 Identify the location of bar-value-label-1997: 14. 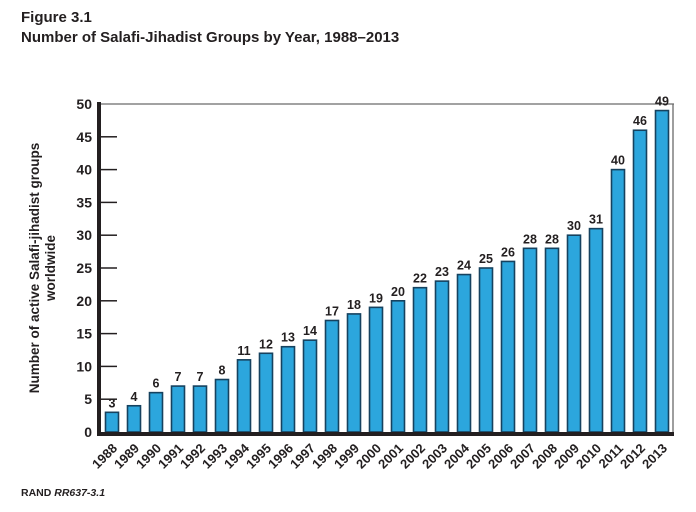
(310, 331).